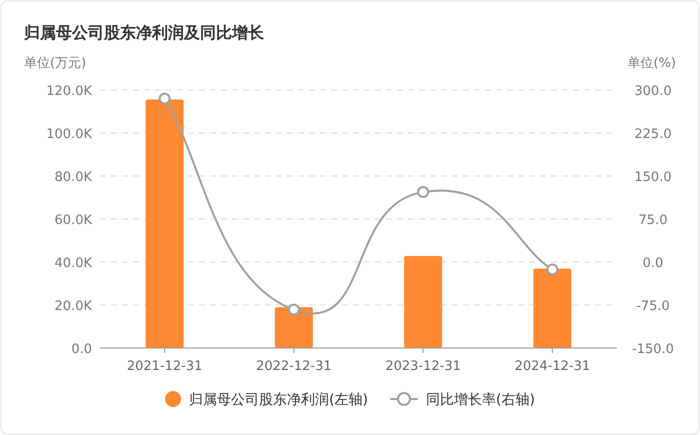 This screenshot has height=435, width=700. I want to click on legend-label: 同比增长率(右轴), so click(480, 400).